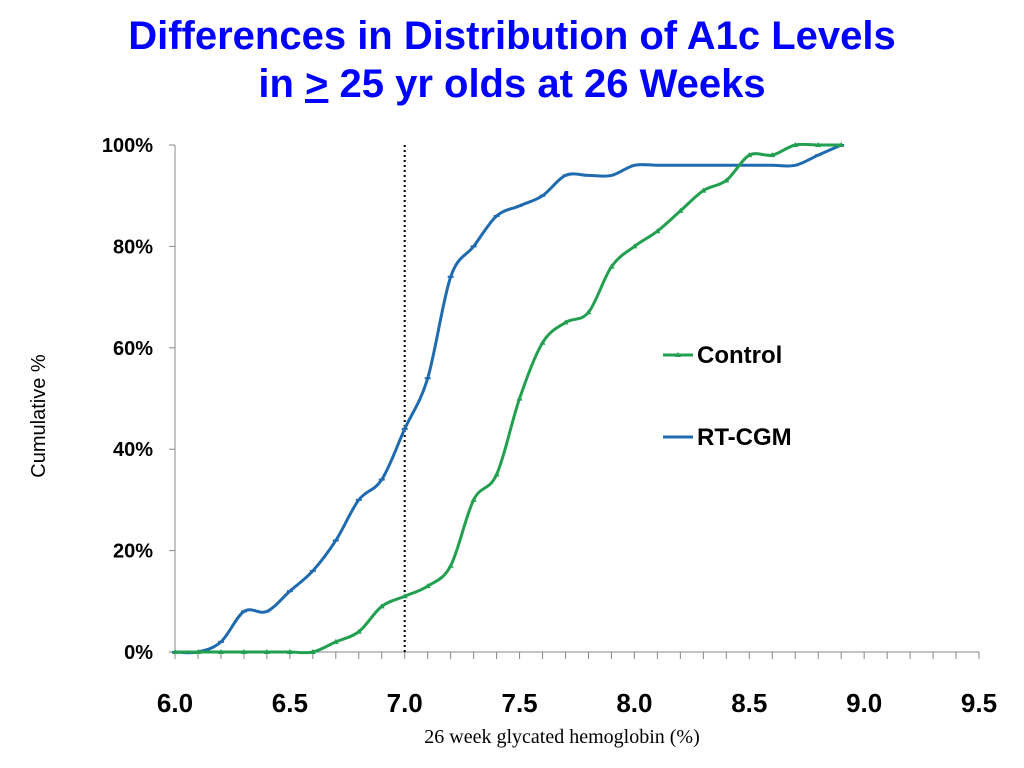  What do you see at coordinates (290, 703) in the screenshot?
I see `x-tick-label: 6.5` at bounding box center [290, 703].